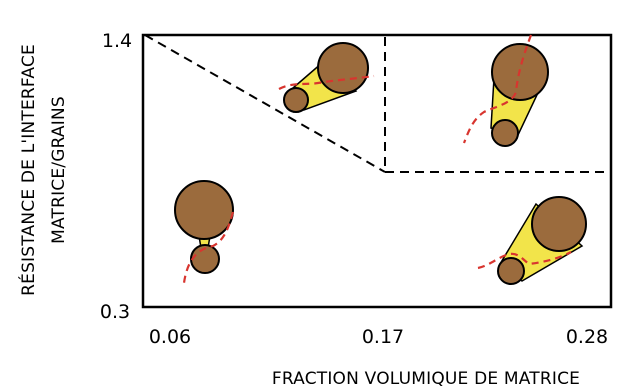  I want to click on x-tick-left: 0.06, so click(170, 337).